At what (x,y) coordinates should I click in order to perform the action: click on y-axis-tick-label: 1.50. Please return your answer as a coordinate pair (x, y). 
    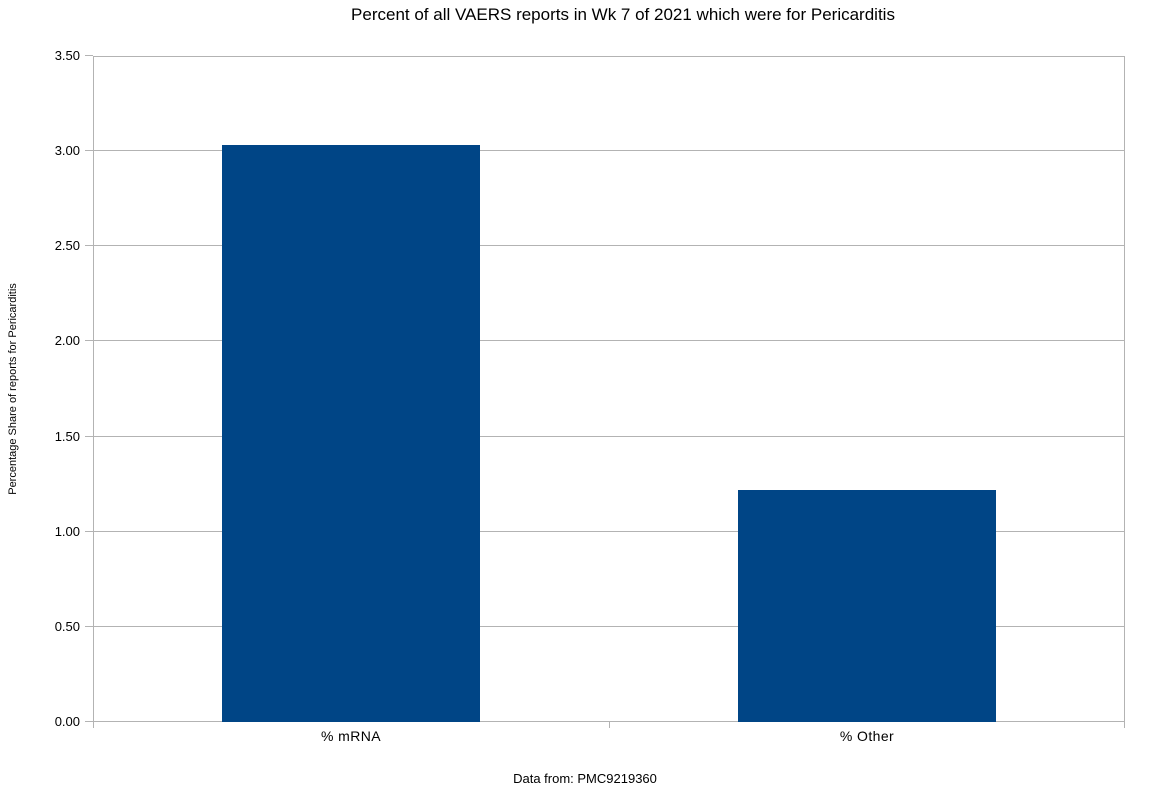
    Looking at the image, I should click on (67, 436).